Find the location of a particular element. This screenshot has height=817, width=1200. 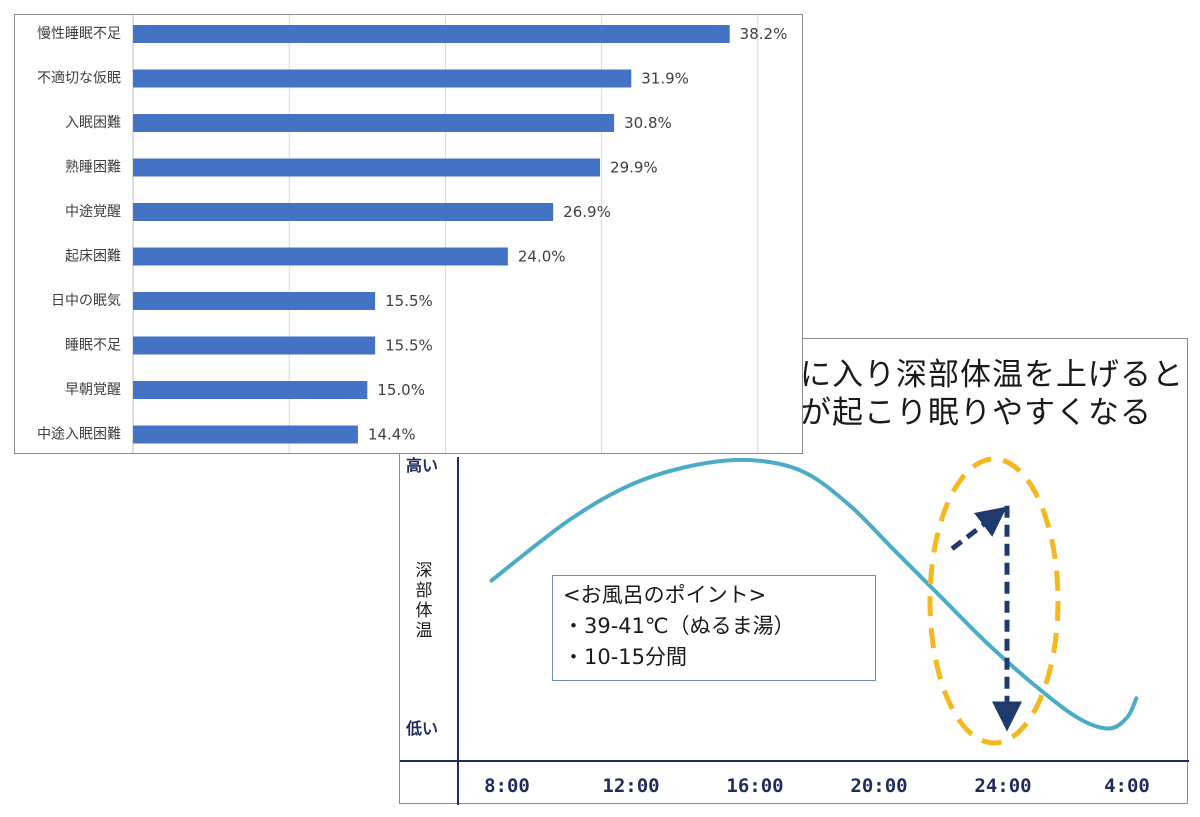

category-label: 起床困難 is located at coordinates (93, 257).